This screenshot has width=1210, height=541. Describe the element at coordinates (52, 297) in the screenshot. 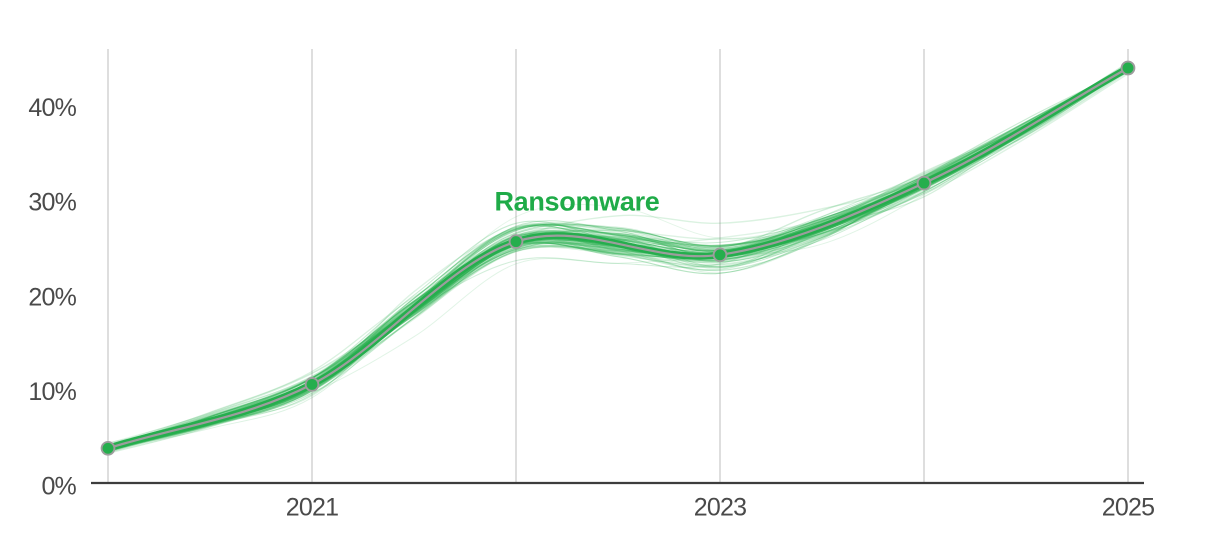

I see `svg-text: 20%` at that location.